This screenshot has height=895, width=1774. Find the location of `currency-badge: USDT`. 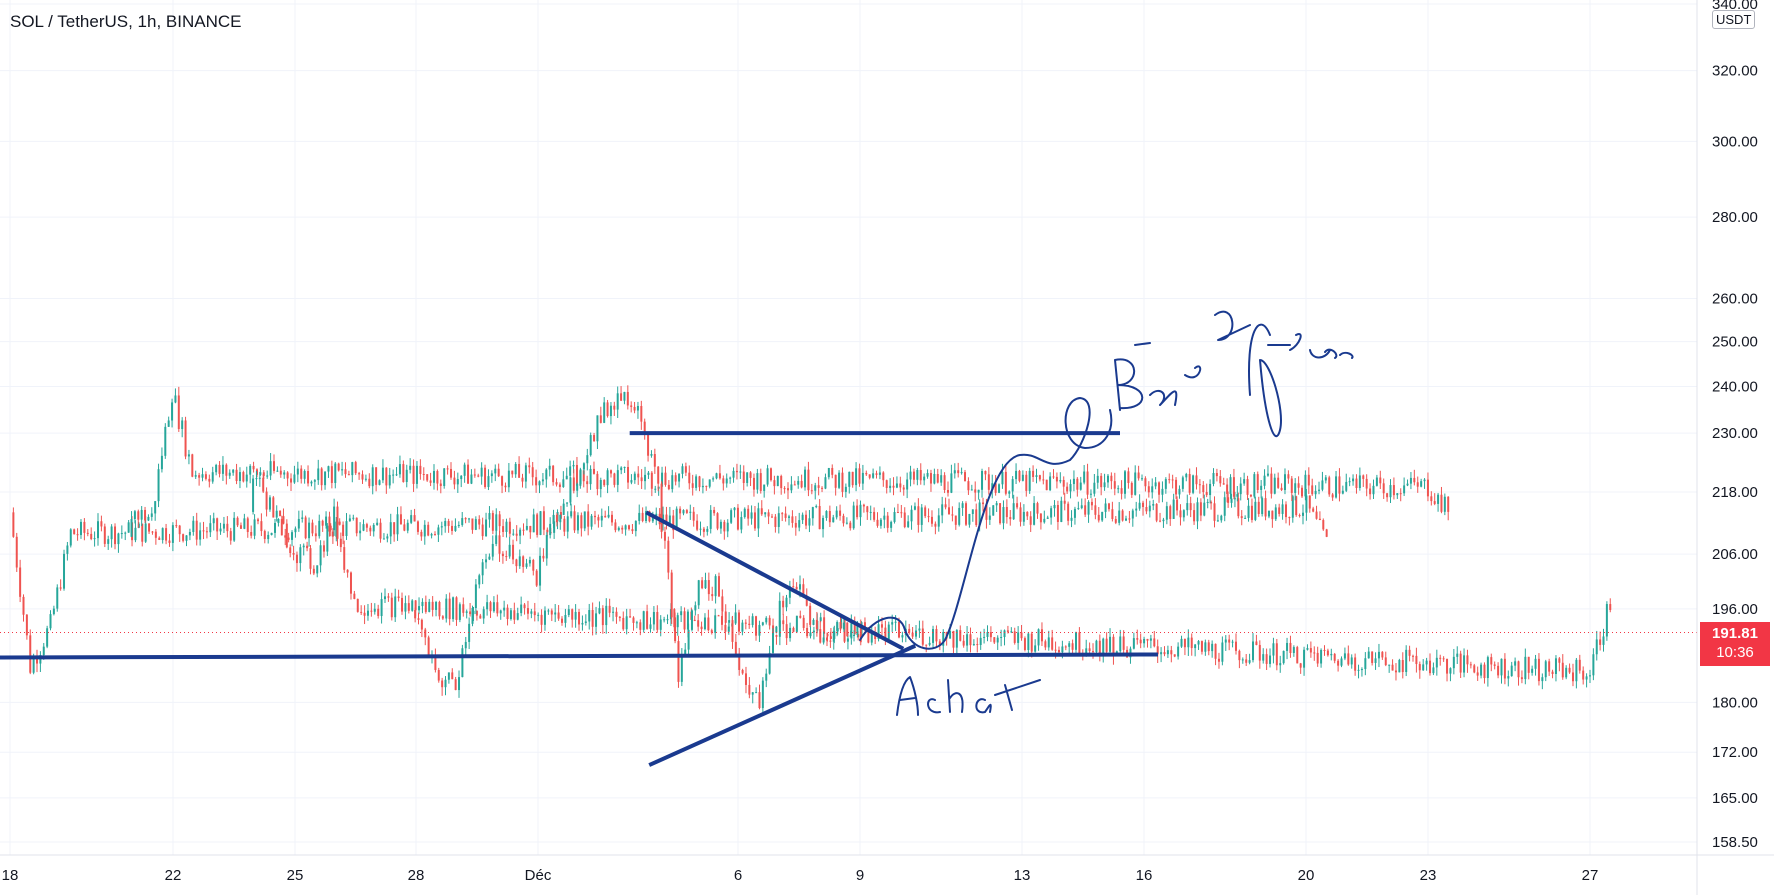

currency-badge: USDT is located at coordinates (1734, 19).